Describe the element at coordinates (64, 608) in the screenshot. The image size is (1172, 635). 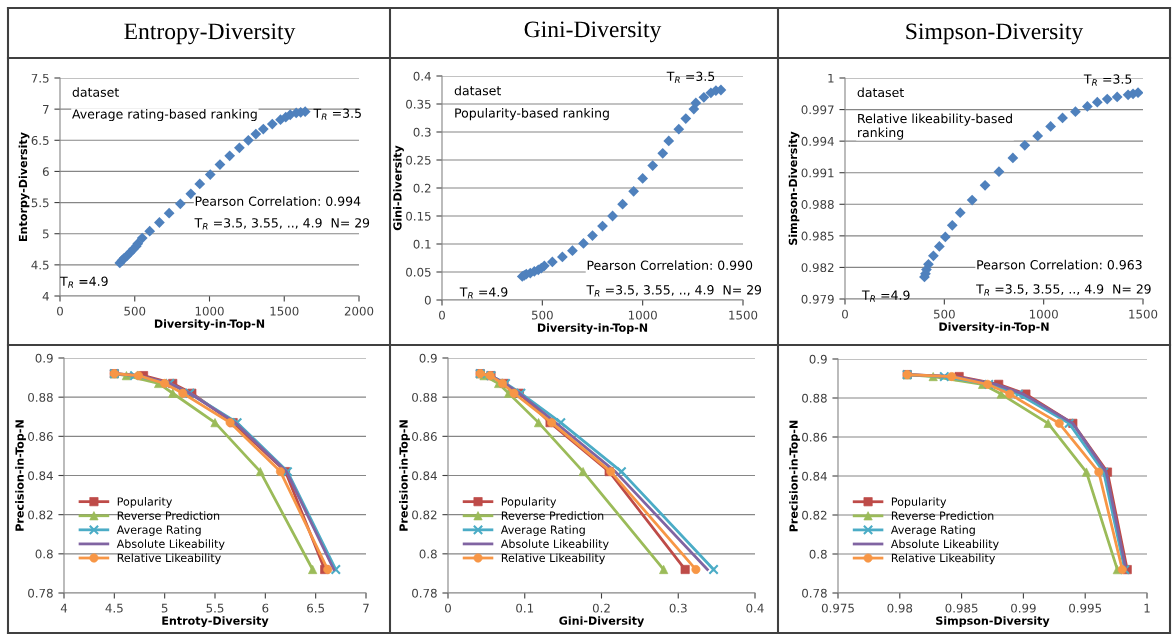
I see `x-tick-label: 4` at that location.